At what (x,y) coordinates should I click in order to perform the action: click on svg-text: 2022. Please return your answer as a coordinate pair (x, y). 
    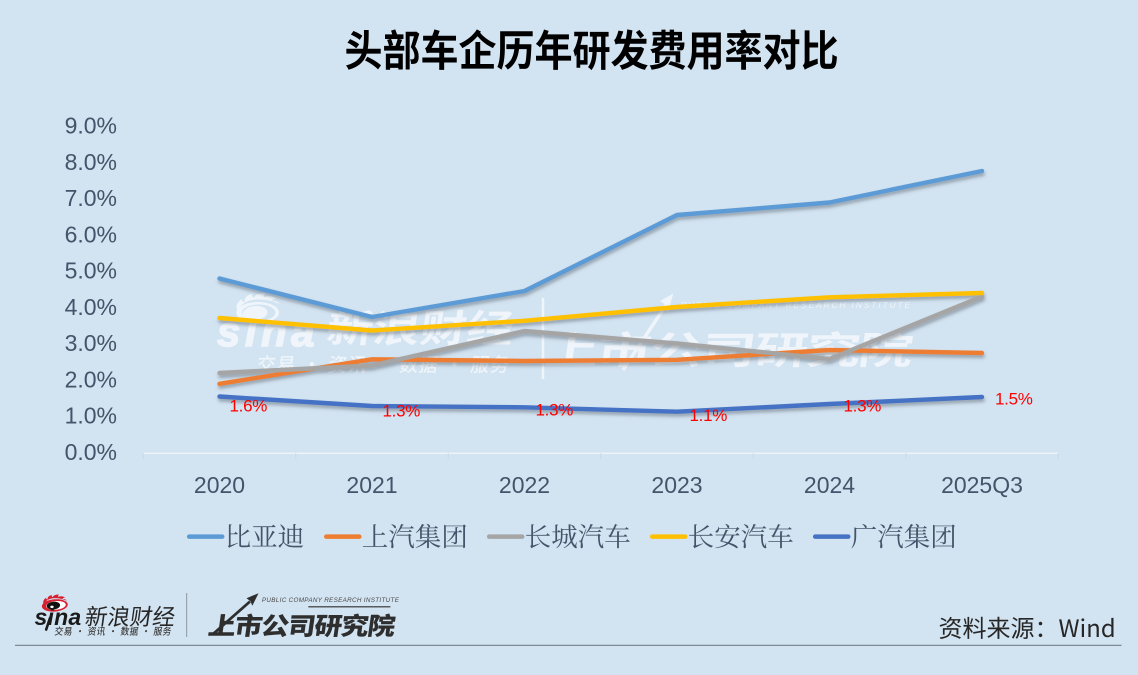
    Looking at the image, I should click on (524, 485).